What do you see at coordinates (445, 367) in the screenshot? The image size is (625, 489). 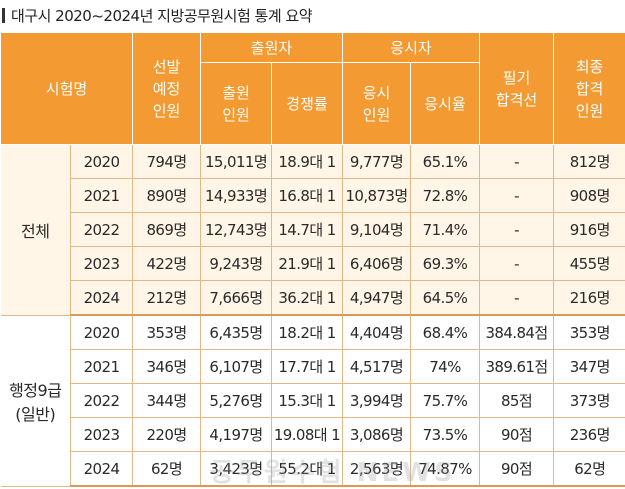 I see `rate-cell: 74%` at bounding box center [445, 367].